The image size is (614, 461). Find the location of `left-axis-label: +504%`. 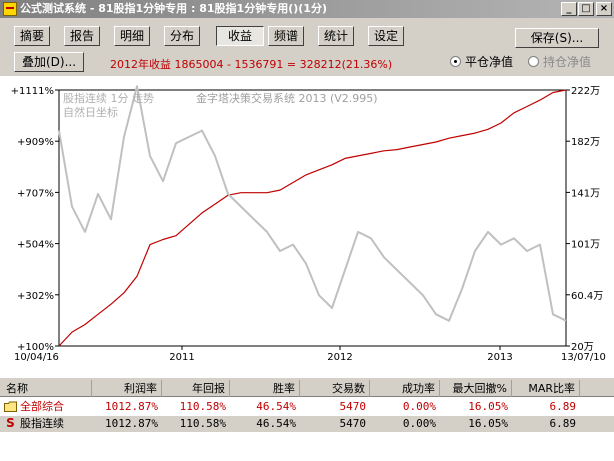

left-axis-label: +504% is located at coordinates (35, 245).